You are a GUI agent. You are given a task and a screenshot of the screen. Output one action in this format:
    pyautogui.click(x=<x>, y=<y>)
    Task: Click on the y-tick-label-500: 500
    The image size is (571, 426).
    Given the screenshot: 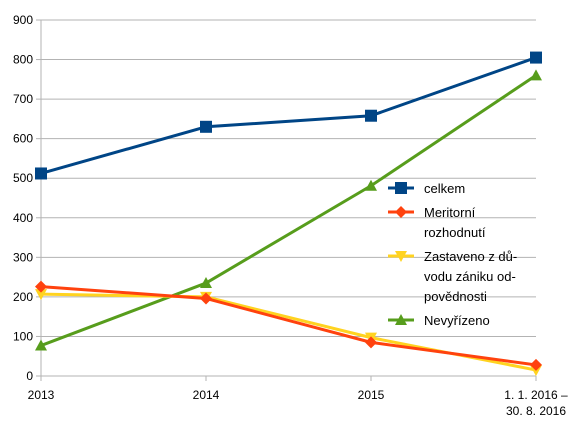 What is the action you would take?
    pyautogui.click(x=23, y=178)
    